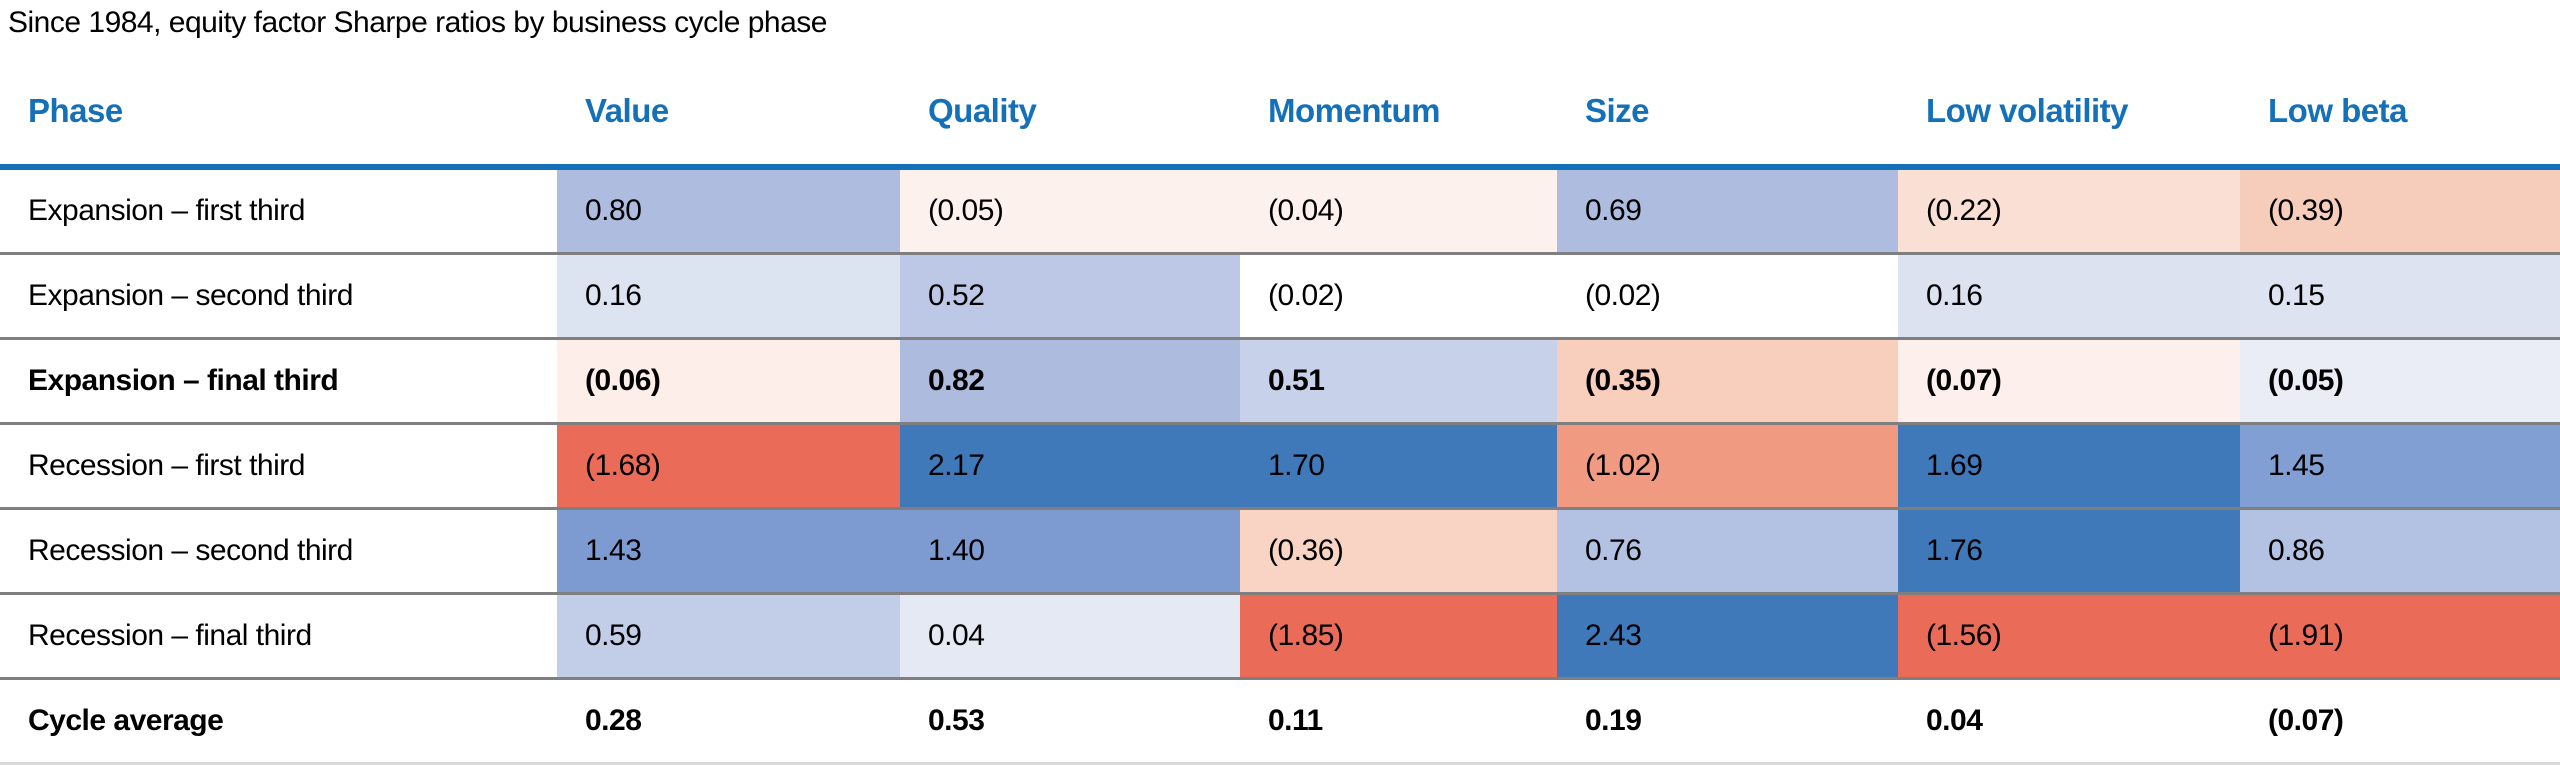  I want to click on value-cell: 0.15, so click(2400, 296).